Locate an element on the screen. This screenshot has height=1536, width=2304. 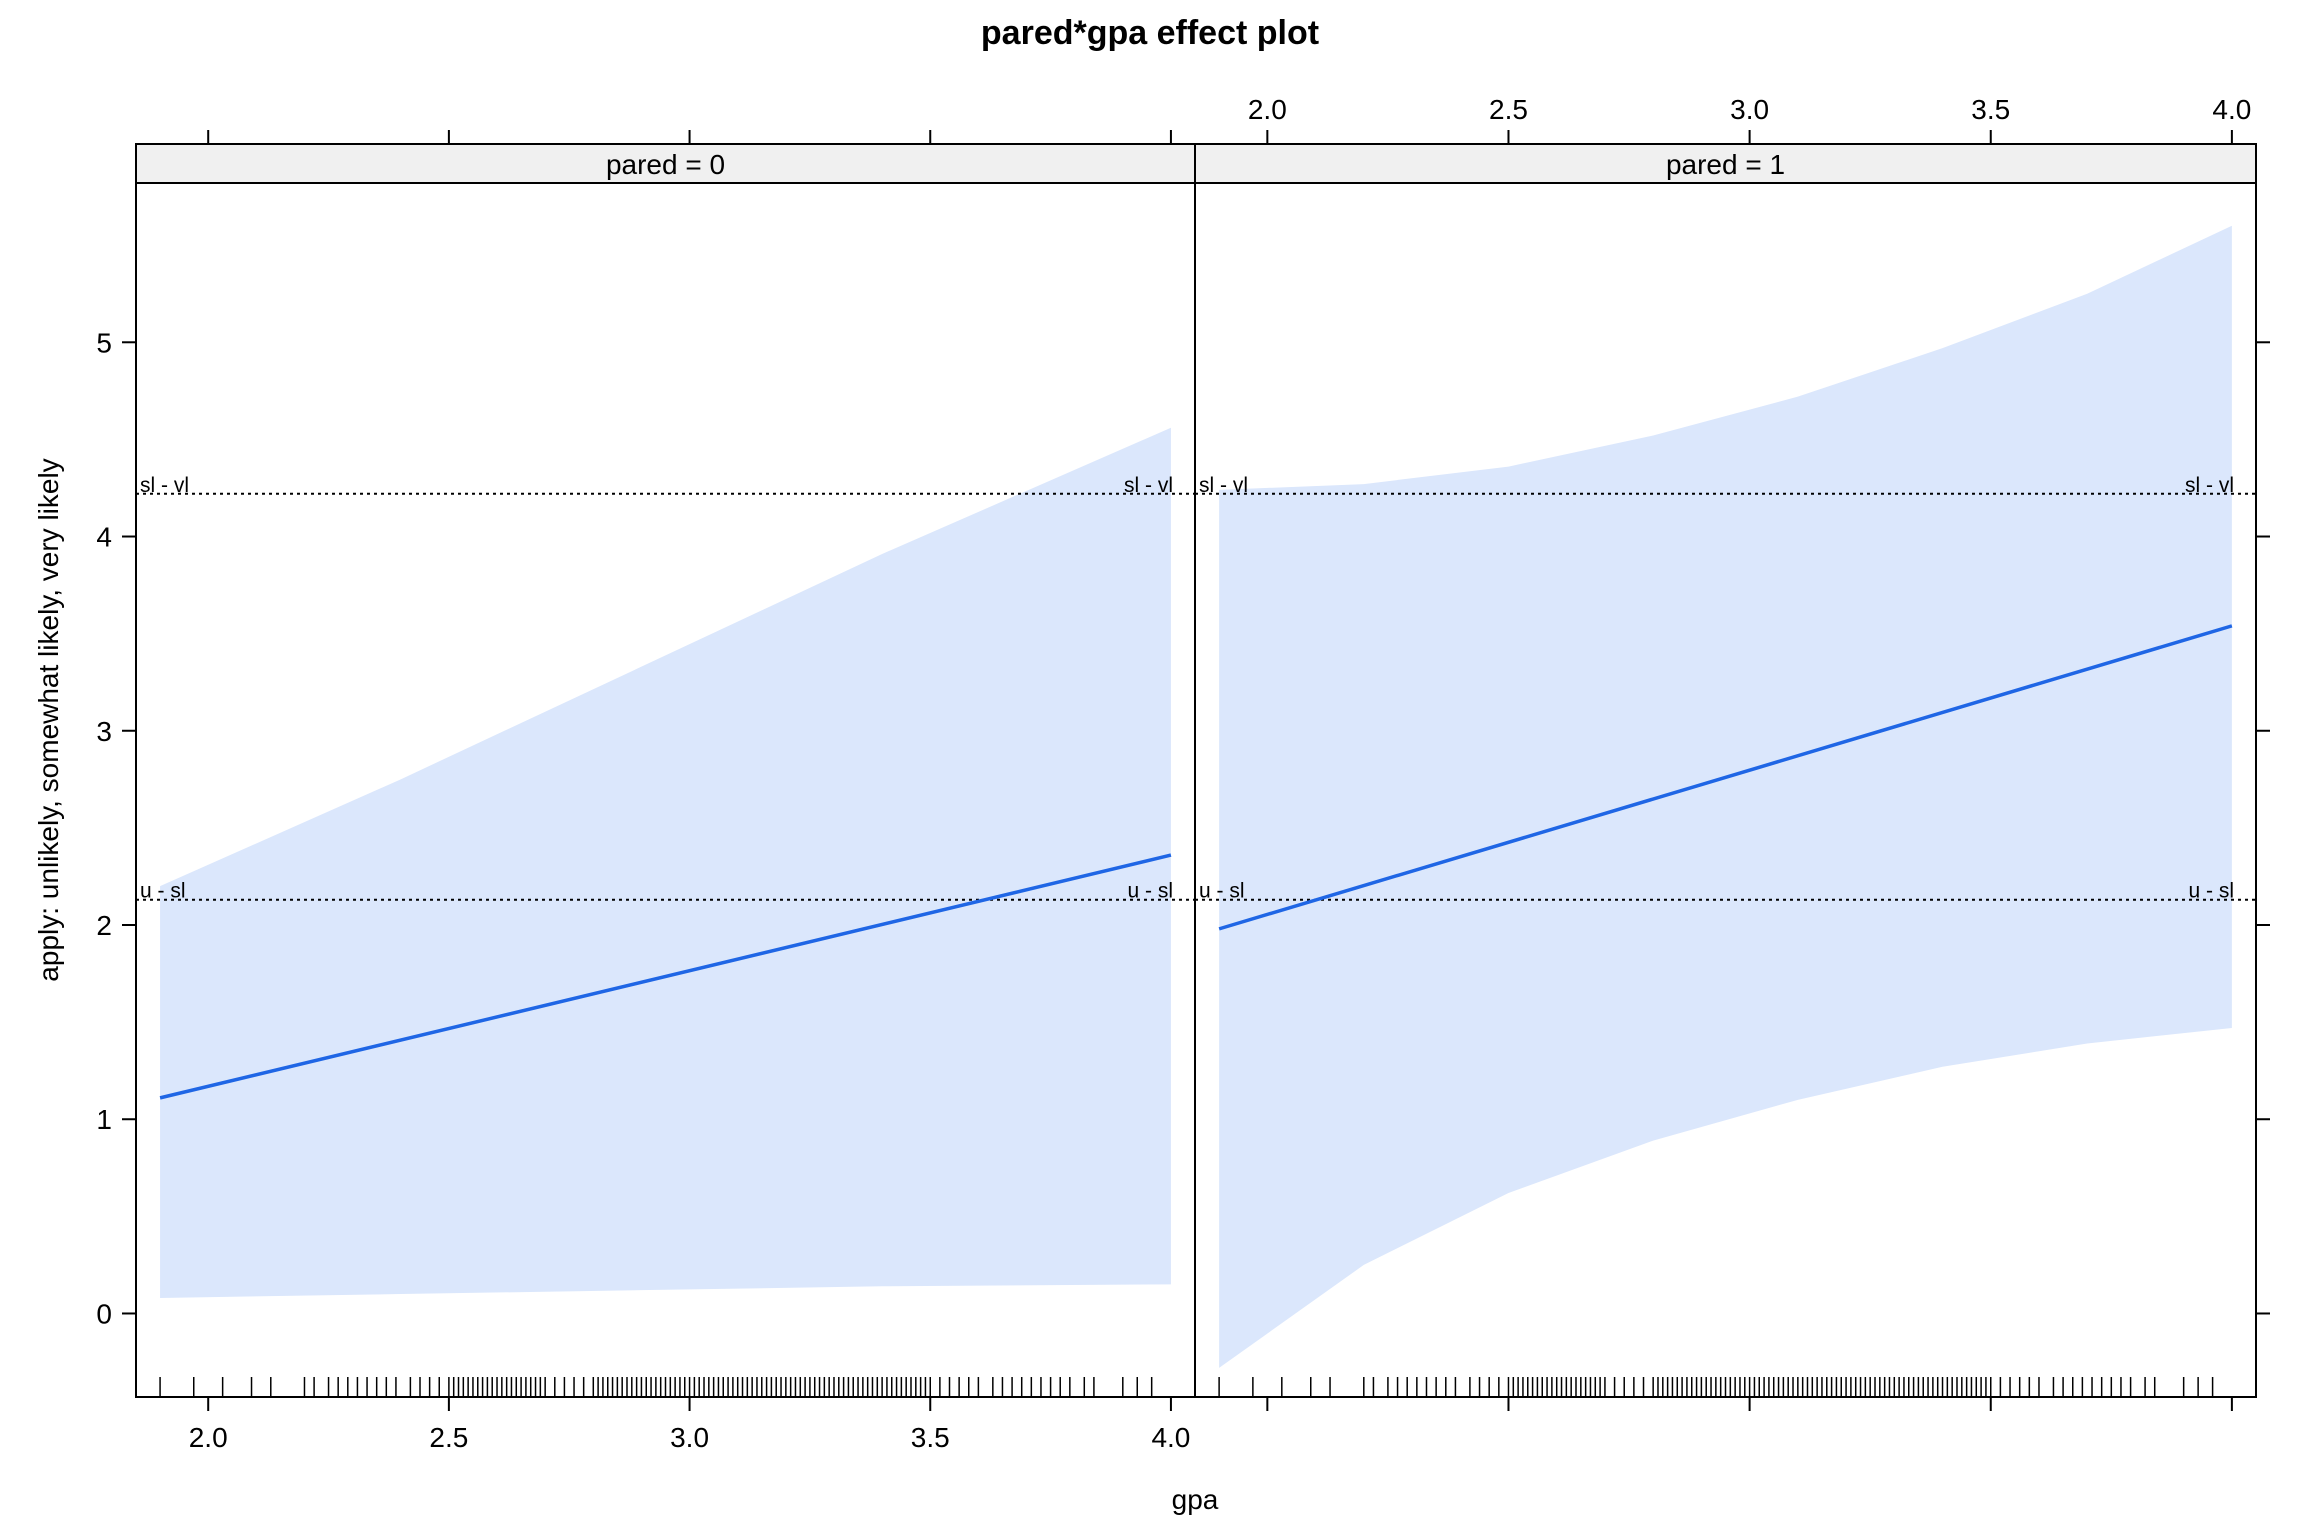
strip-label: pared = 0 is located at coordinates (665, 164).